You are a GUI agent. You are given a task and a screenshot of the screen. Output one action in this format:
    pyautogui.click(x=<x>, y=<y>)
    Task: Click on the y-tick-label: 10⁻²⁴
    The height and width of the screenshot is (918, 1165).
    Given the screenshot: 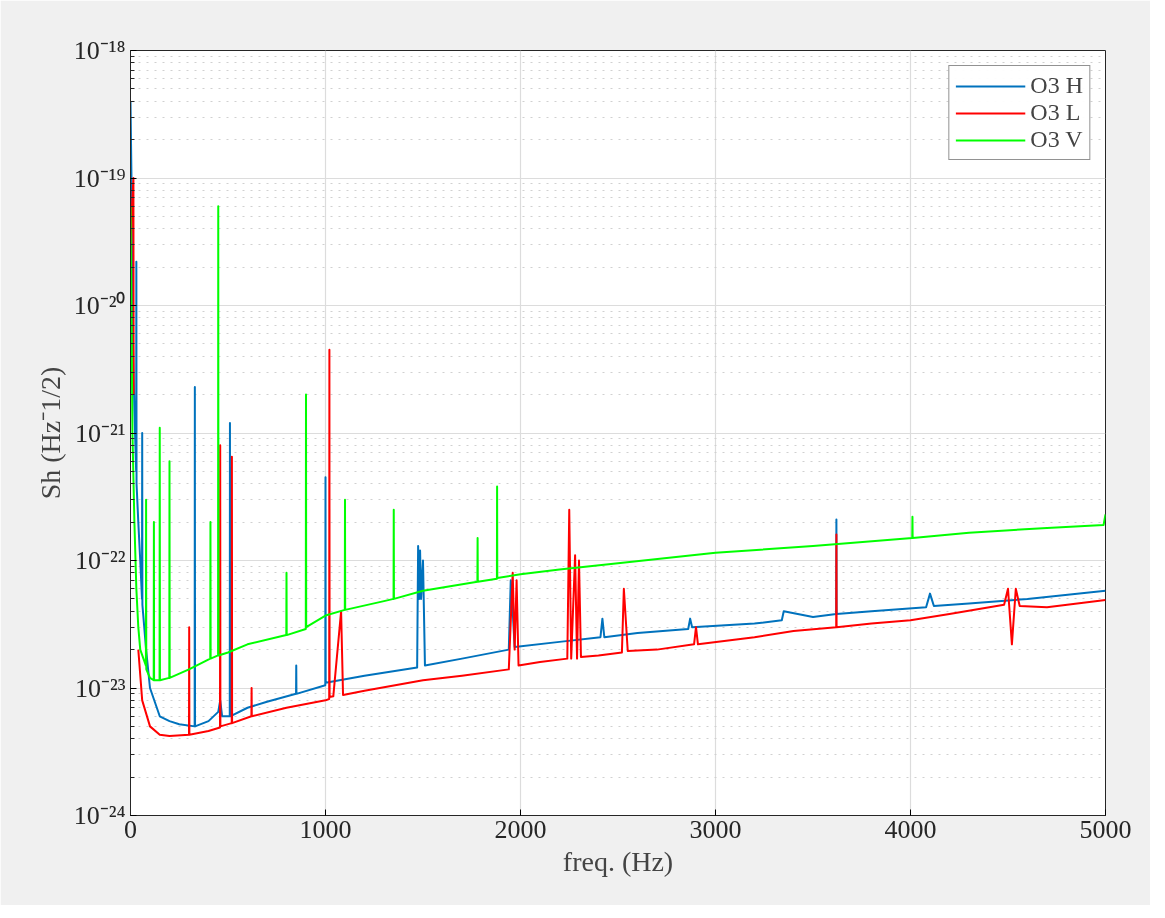 What is the action you would take?
    pyautogui.click(x=99, y=815)
    